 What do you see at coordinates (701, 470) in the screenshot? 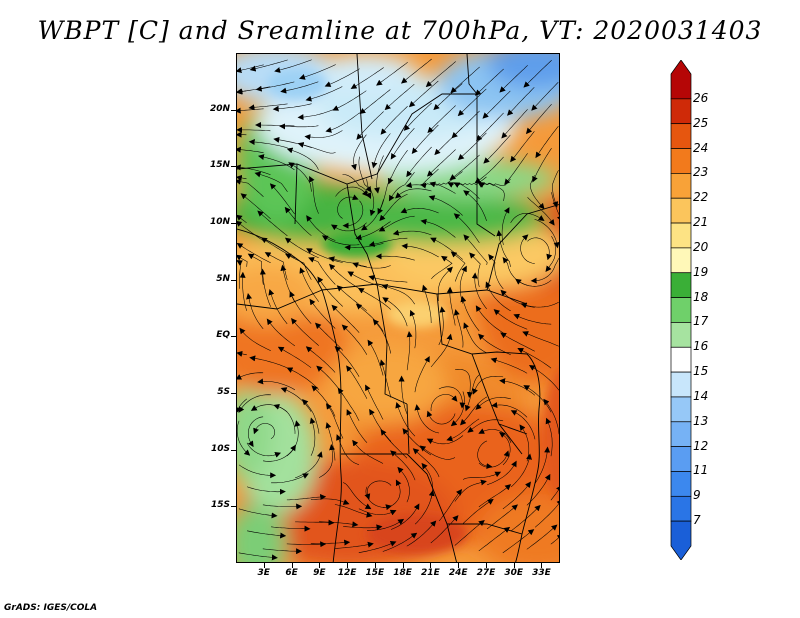
I see `colorbar-label-11: 11` at bounding box center [701, 470].